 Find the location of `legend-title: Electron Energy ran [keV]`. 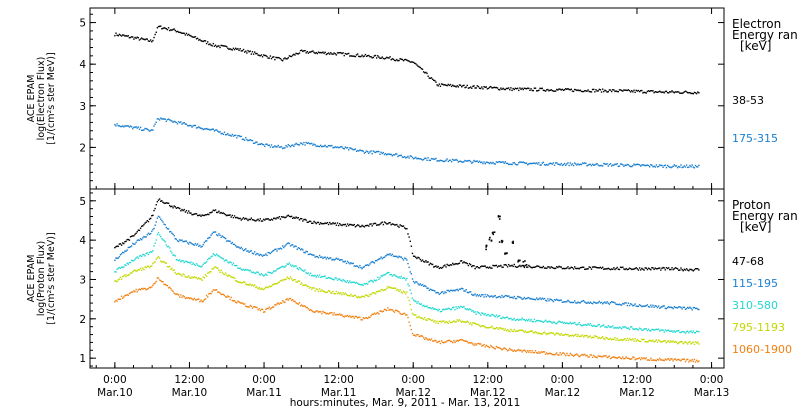

legend-title: Electron Energy ran [keV] is located at coordinates (765, 35).